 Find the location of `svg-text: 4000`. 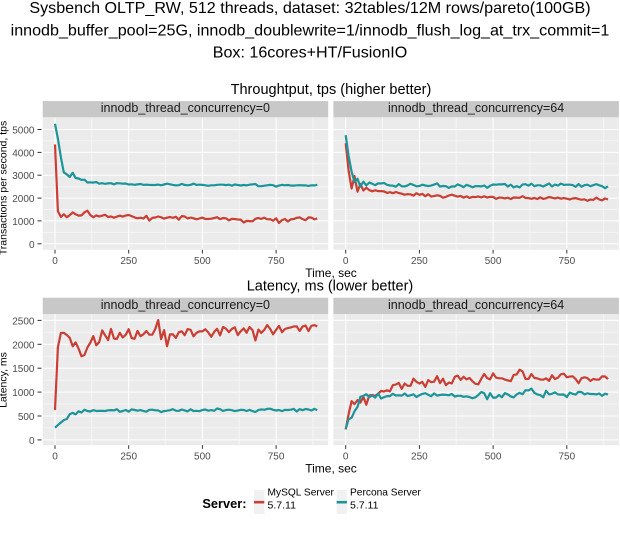

svg-text: 4000 is located at coordinates (23, 153).